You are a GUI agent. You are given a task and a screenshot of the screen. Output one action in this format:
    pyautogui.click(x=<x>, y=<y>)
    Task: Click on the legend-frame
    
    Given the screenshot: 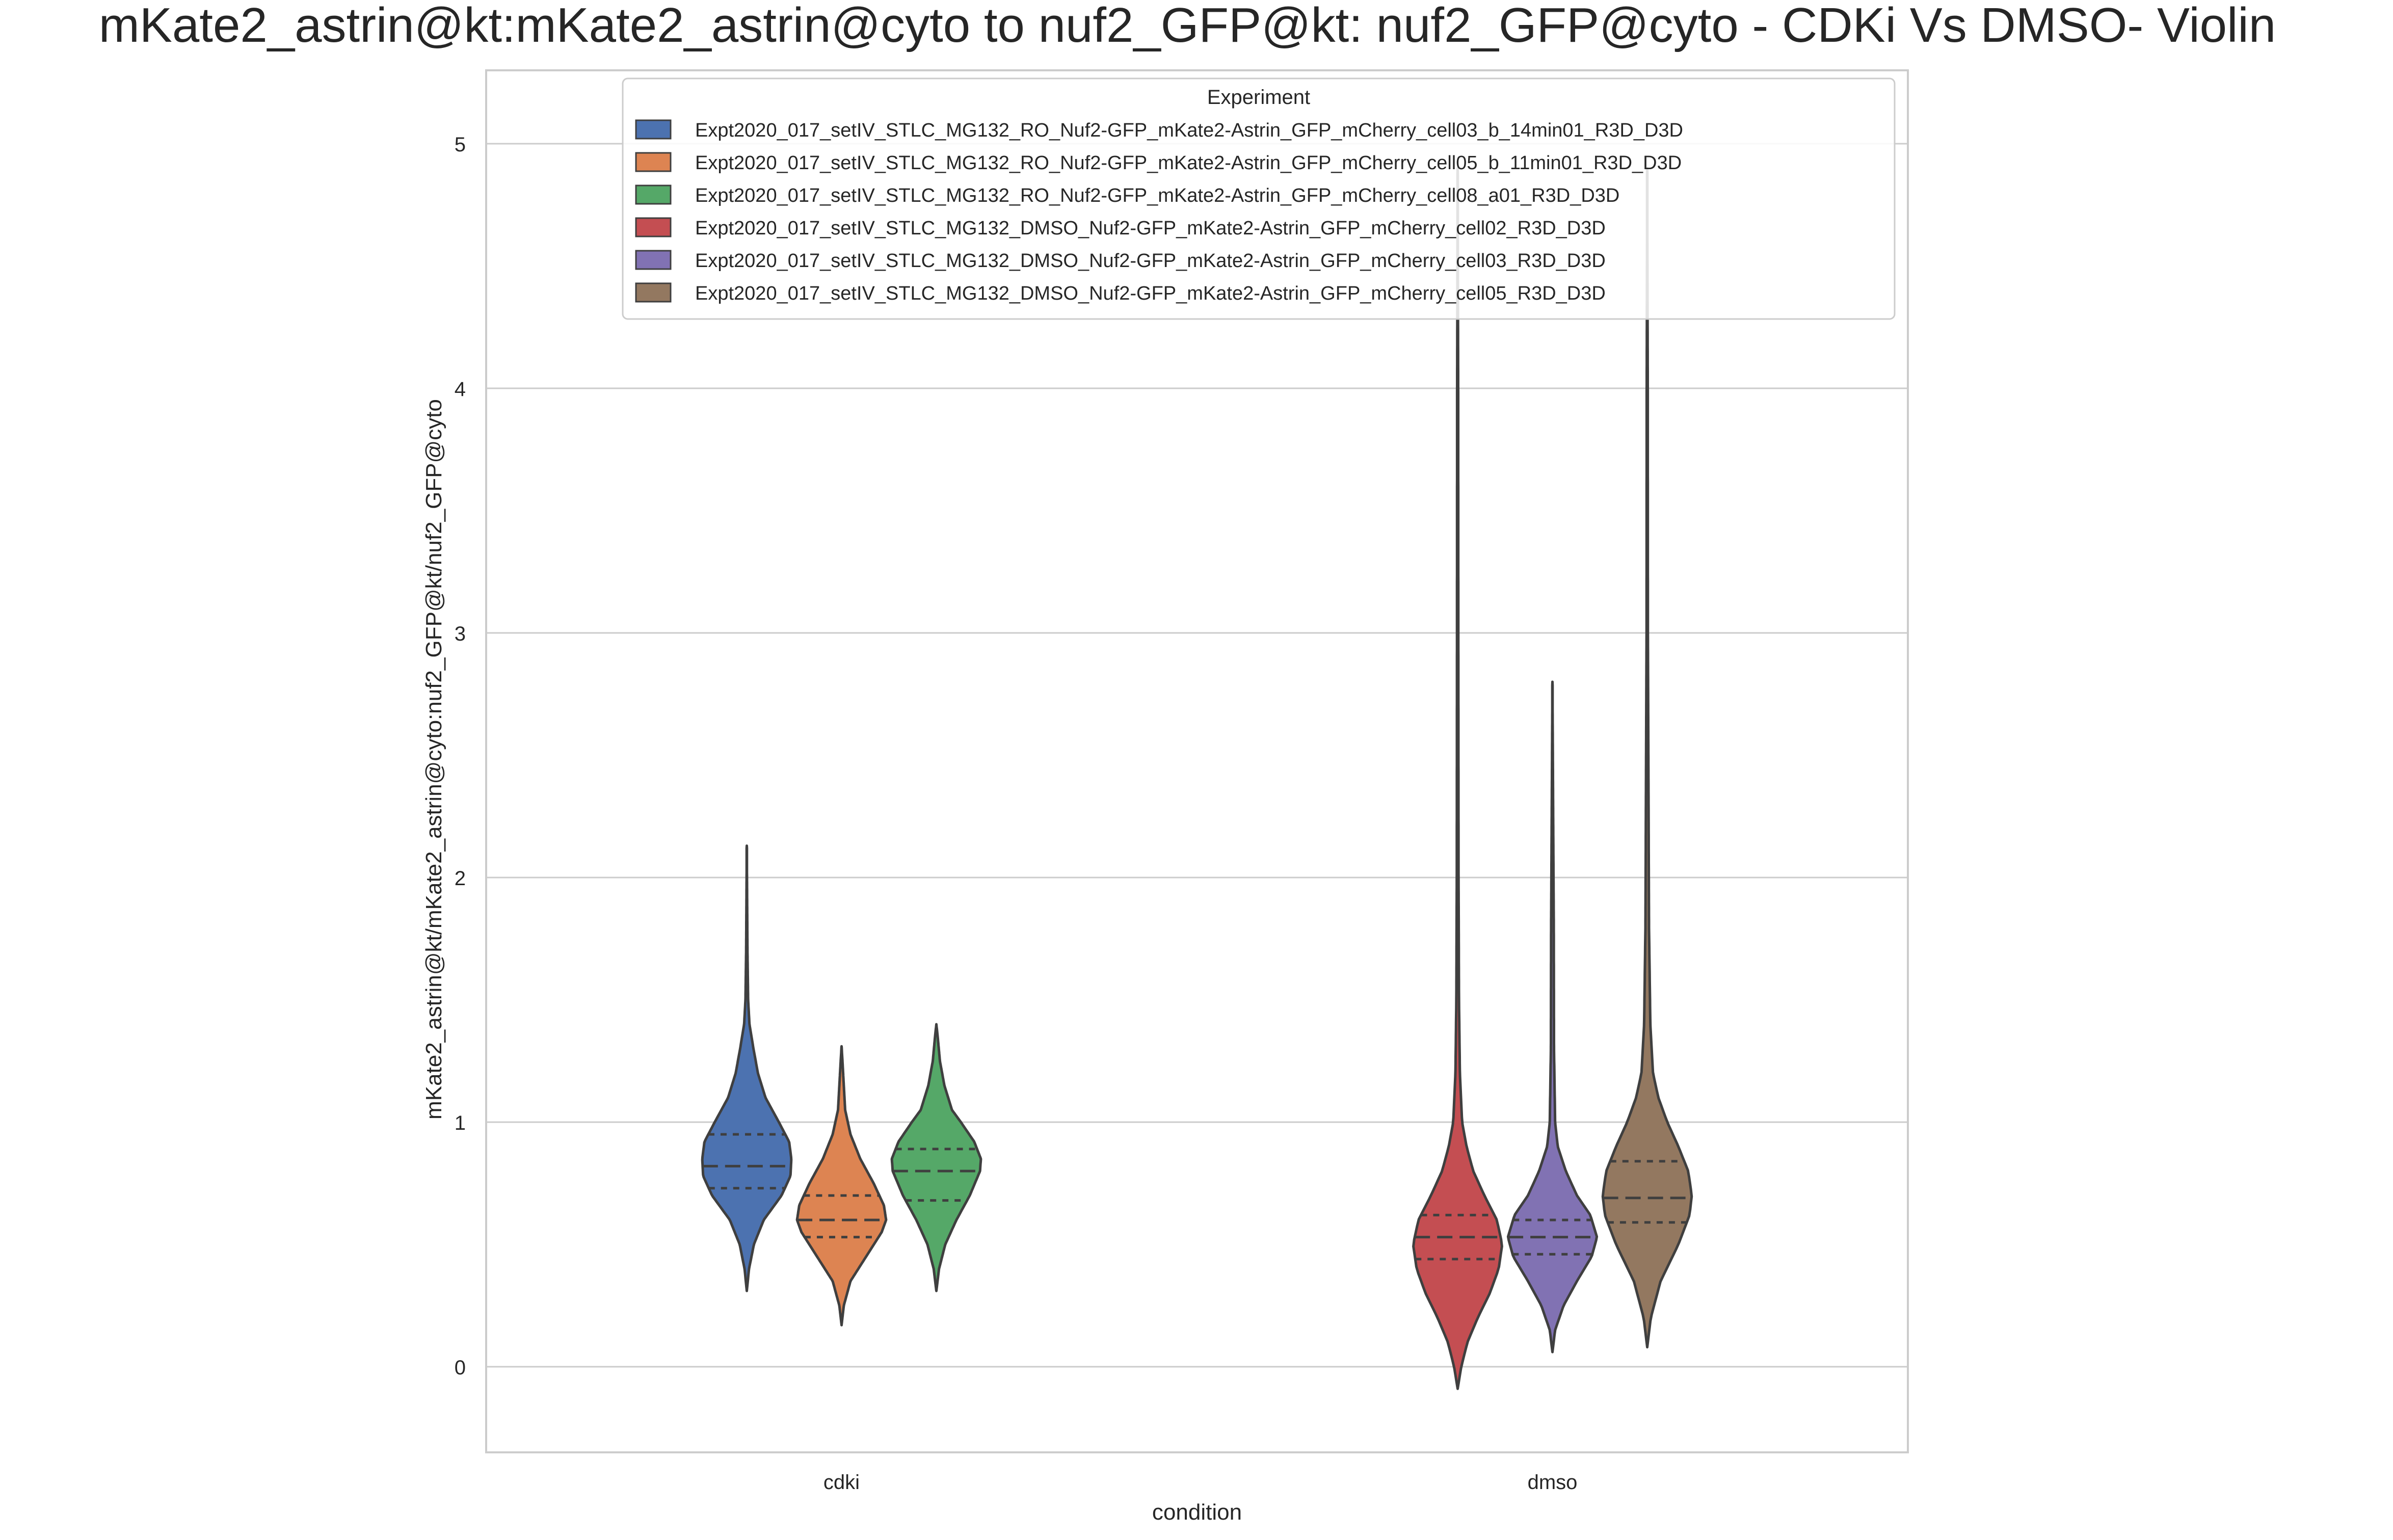 What is the action you would take?
    pyautogui.click(x=1259, y=198)
    